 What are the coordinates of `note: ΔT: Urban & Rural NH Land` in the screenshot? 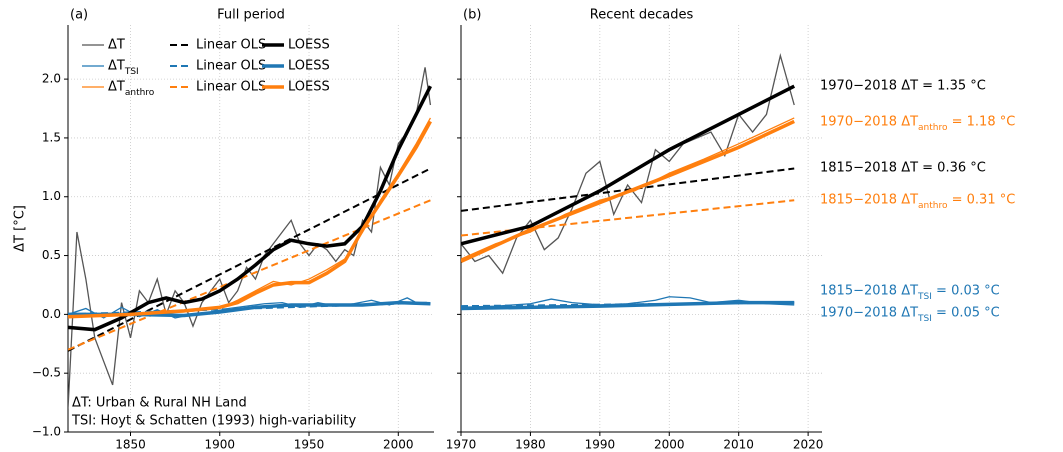 It's located at (159, 403).